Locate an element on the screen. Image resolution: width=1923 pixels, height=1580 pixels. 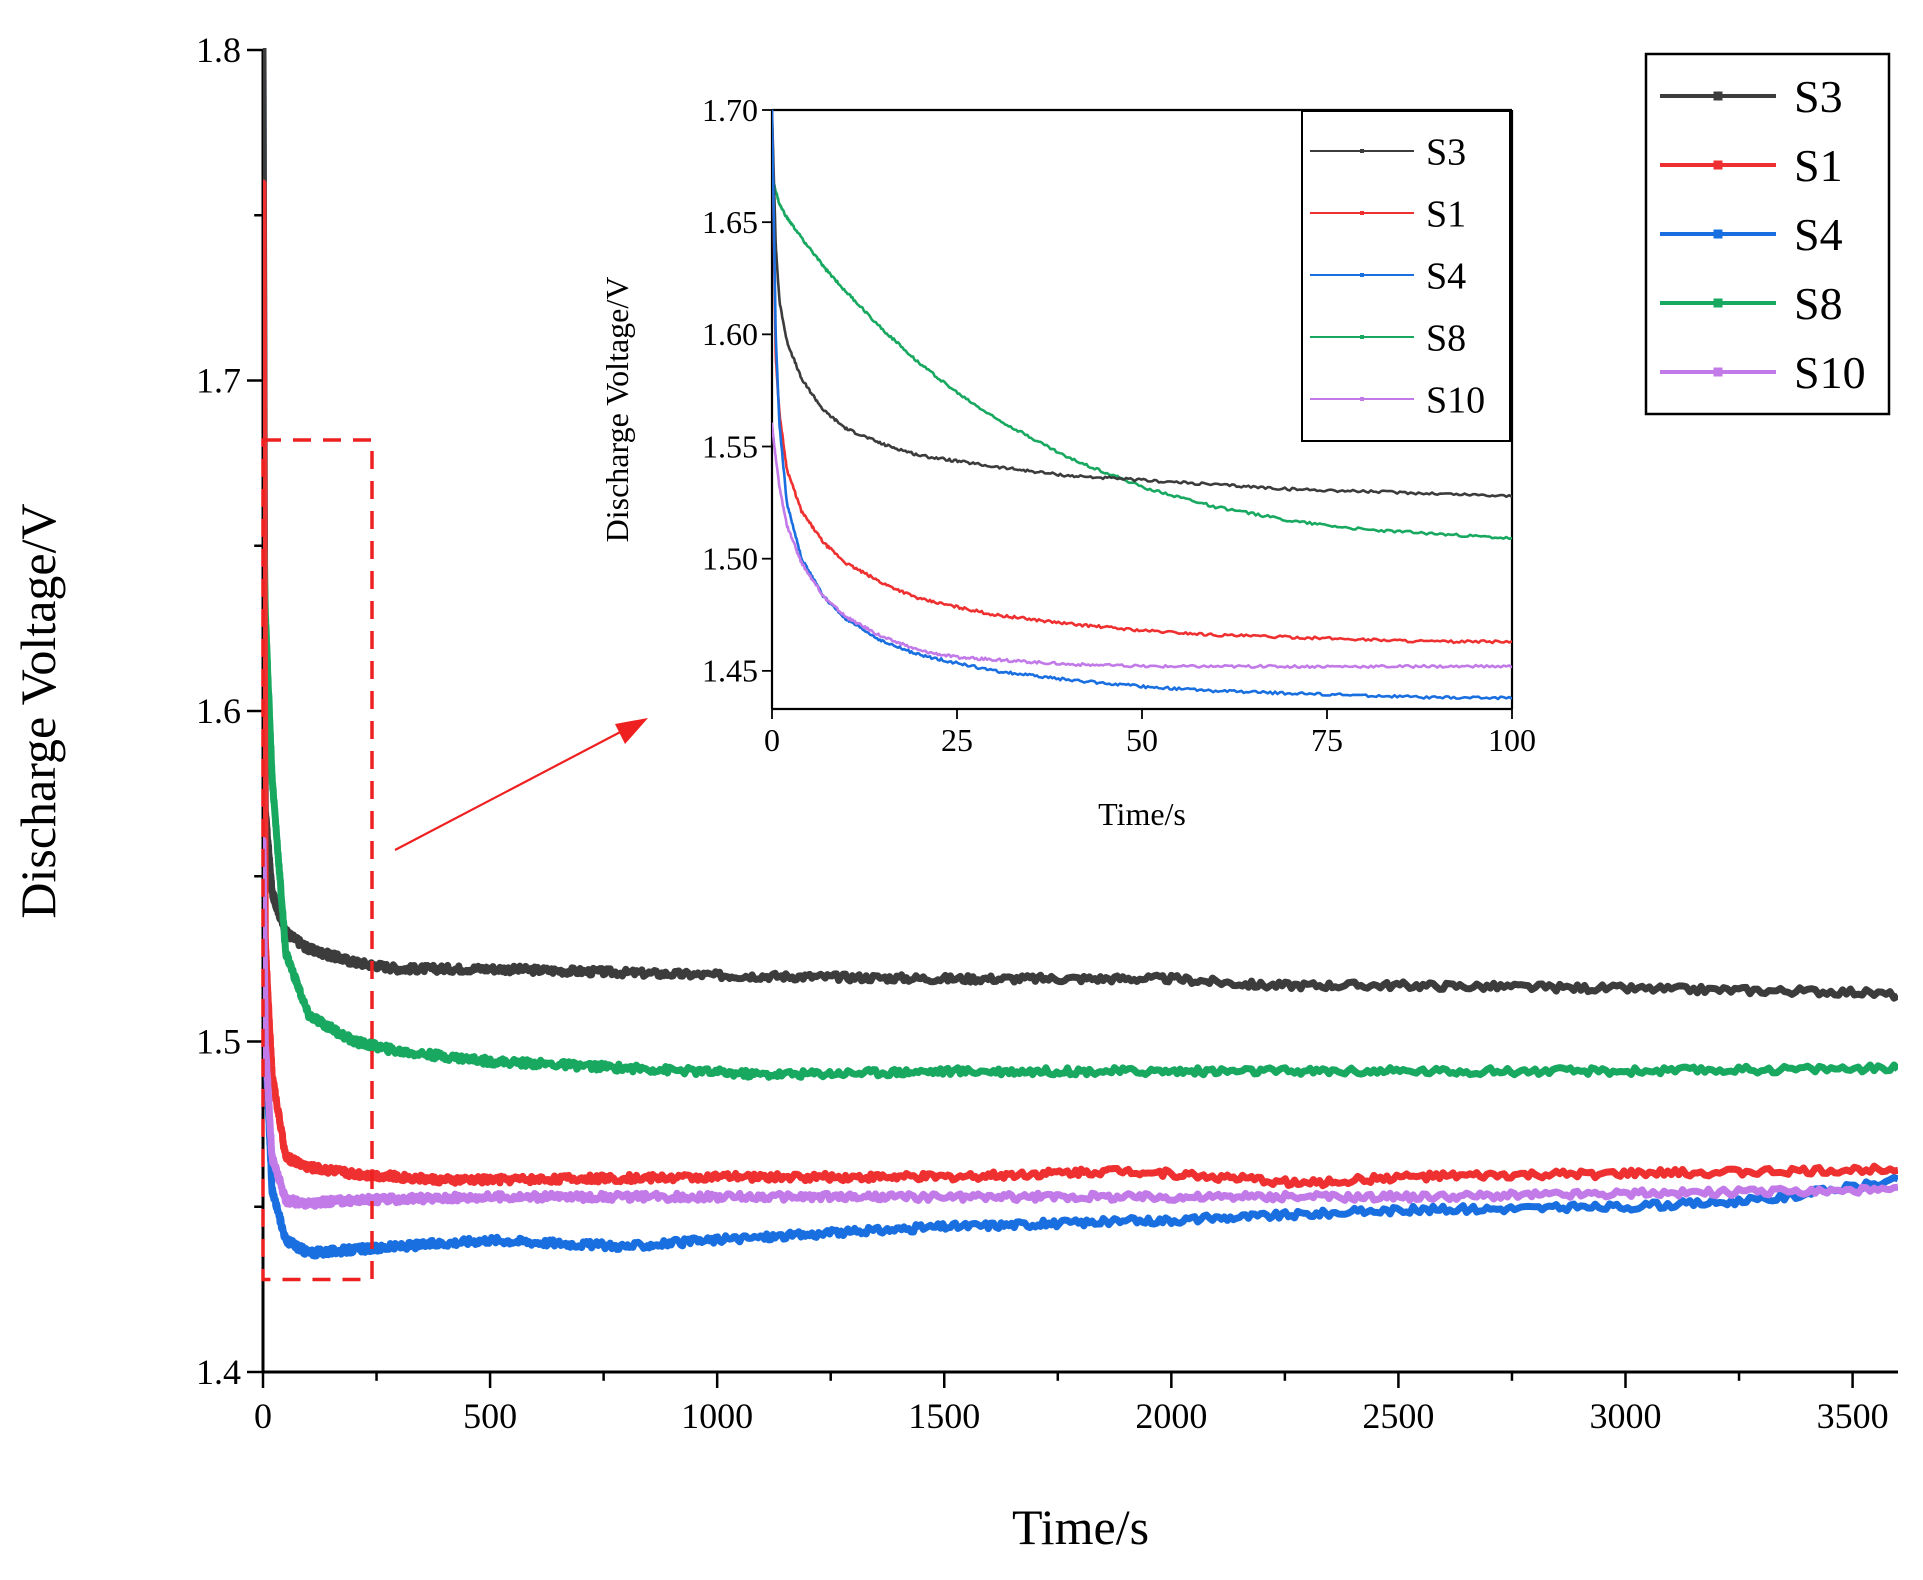
y-tick-label: 1.45 is located at coordinates (730, 671).